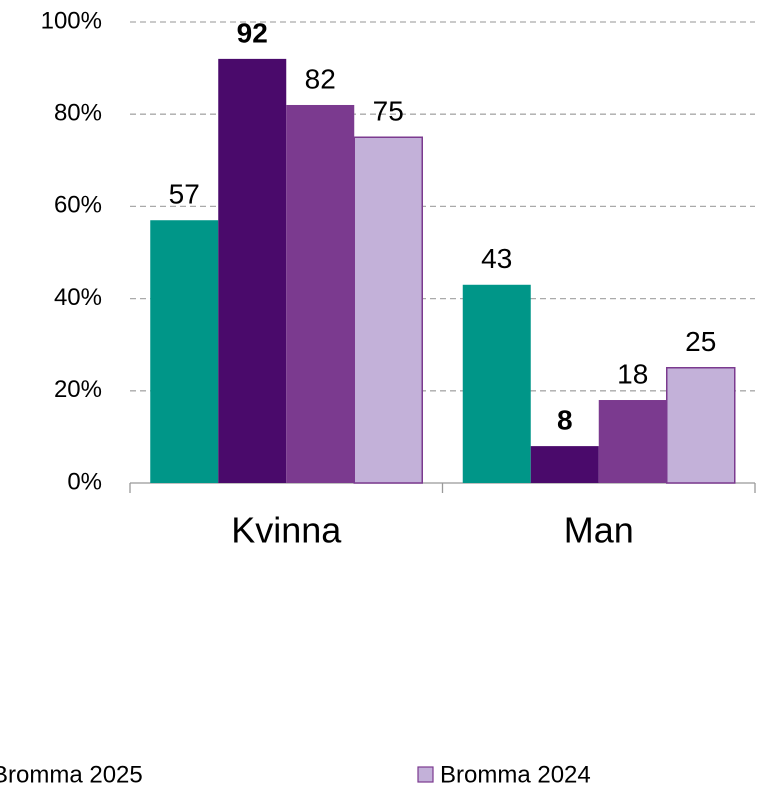 The image size is (759, 792). Describe the element at coordinates (184, 194) in the screenshot. I see `data-label: 57` at that location.